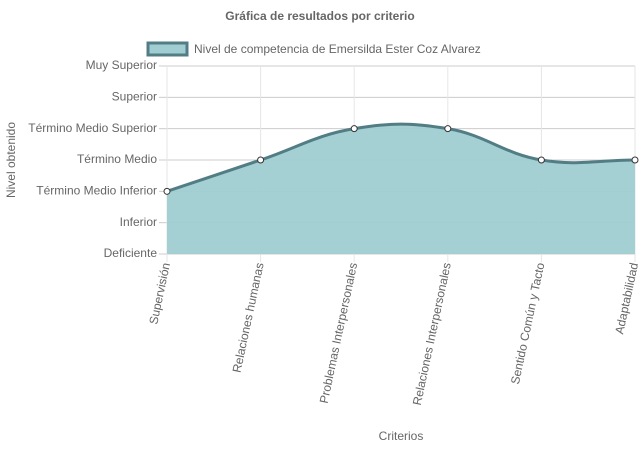 The height and width of the screenshot is (449, 639). What do you see at coordinates (248, 317) in the screenshot?
I see `x-tick-label: Relaciones humanas` at bounding box center [248, 317].